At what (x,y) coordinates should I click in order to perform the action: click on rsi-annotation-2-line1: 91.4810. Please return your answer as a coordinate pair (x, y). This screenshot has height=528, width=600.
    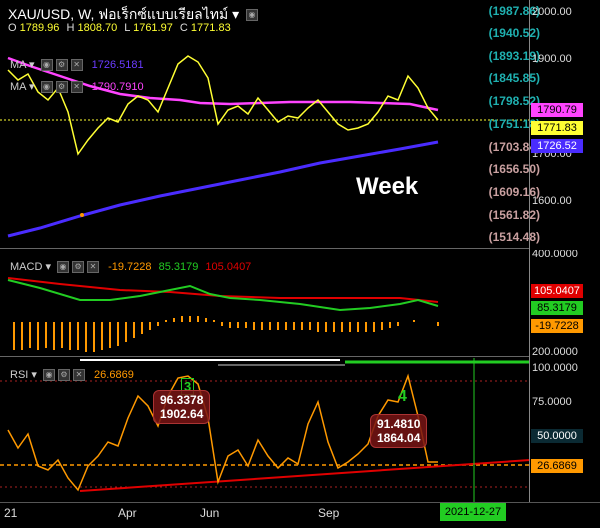
    Looking at the image, I should click on (399, 424).